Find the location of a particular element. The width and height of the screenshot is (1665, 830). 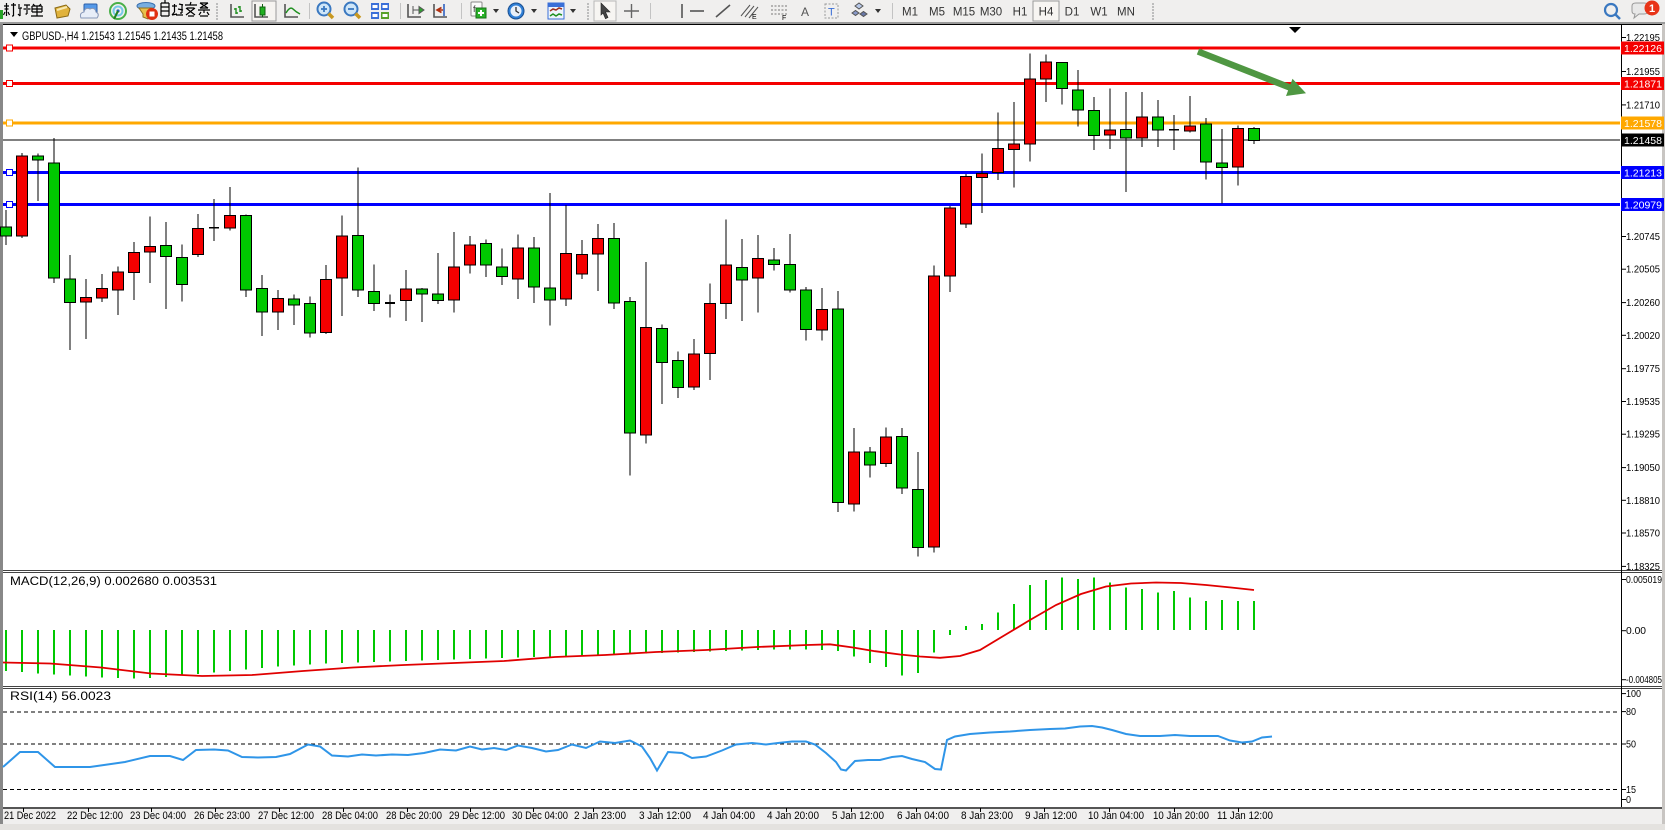

svg-text: 5 Jan 12:00 is located at coordinates (858, 816).